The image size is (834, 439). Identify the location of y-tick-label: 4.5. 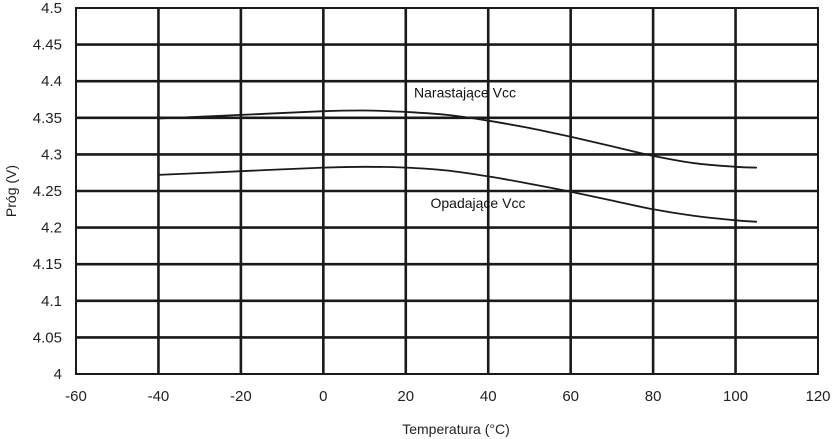
(51, 8).